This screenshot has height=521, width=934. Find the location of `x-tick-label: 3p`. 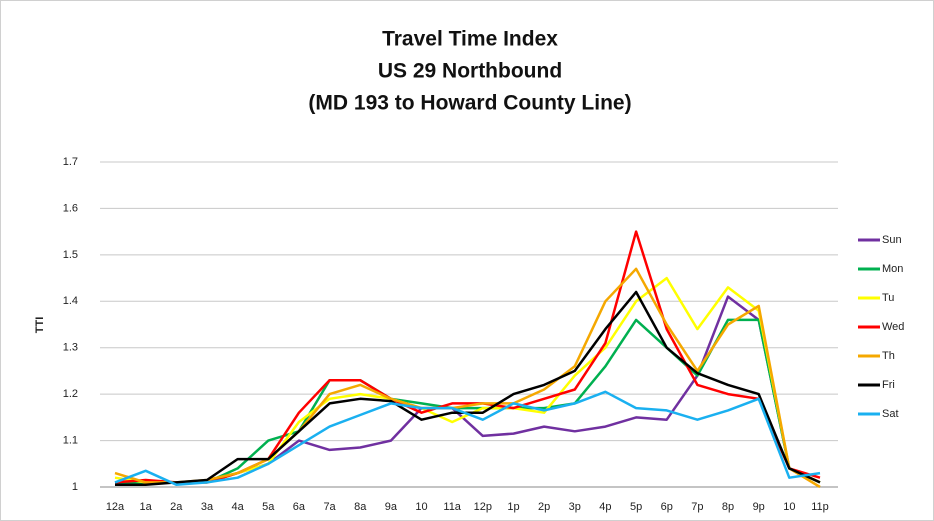

x-tick-label: 3p is located at coordinates (575, 507).